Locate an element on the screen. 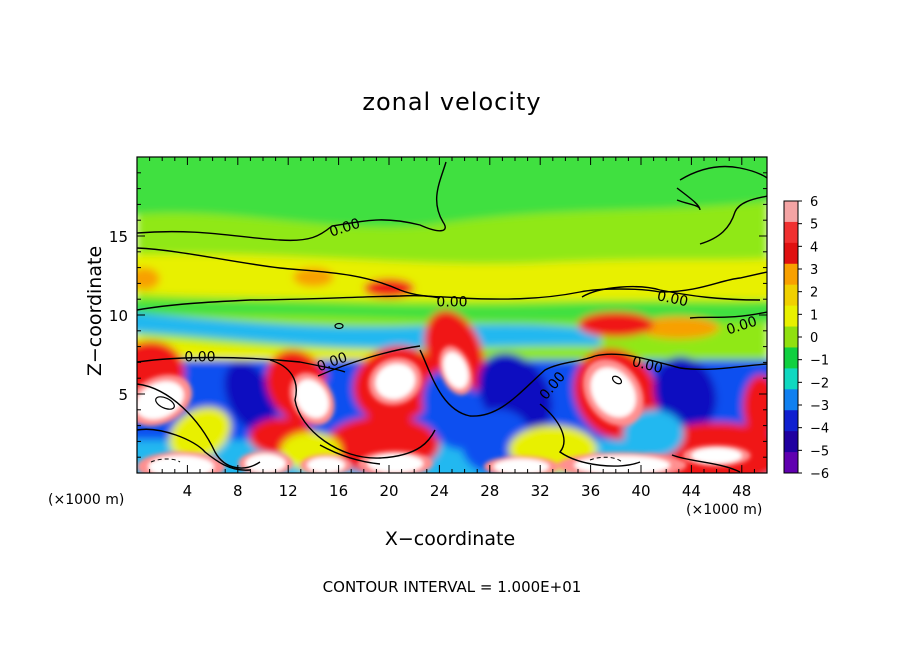 Image resolution: width=904 pixels, height=654 pixels. x-tick-label: 44 is located at coordinates (691, 491).